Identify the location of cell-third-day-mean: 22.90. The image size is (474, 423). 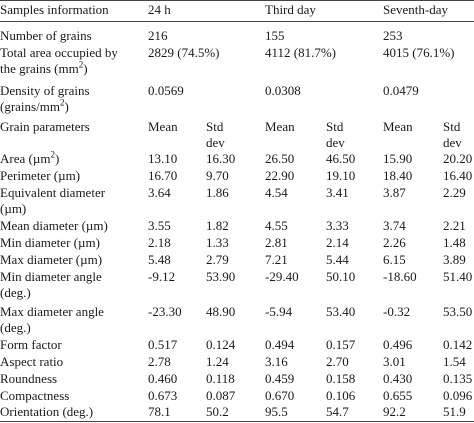
(280, 175).